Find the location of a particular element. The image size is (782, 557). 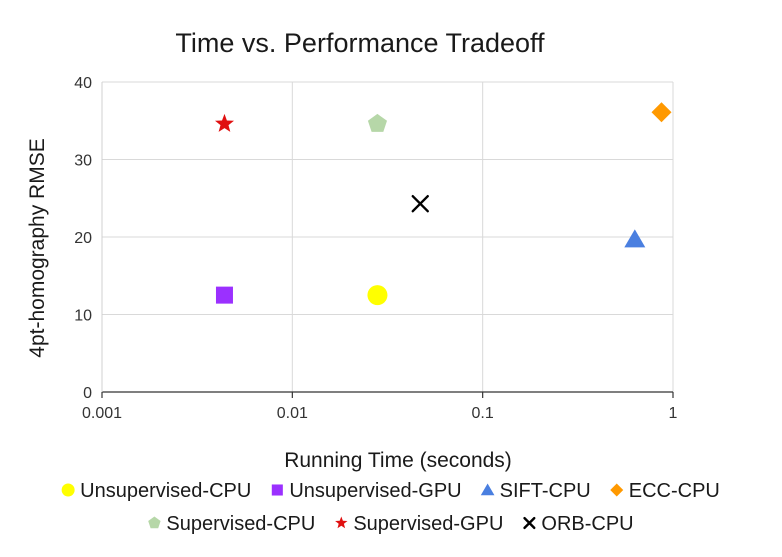

legend-marker-unsupervised-gpu is located at coordinates (277, 490).